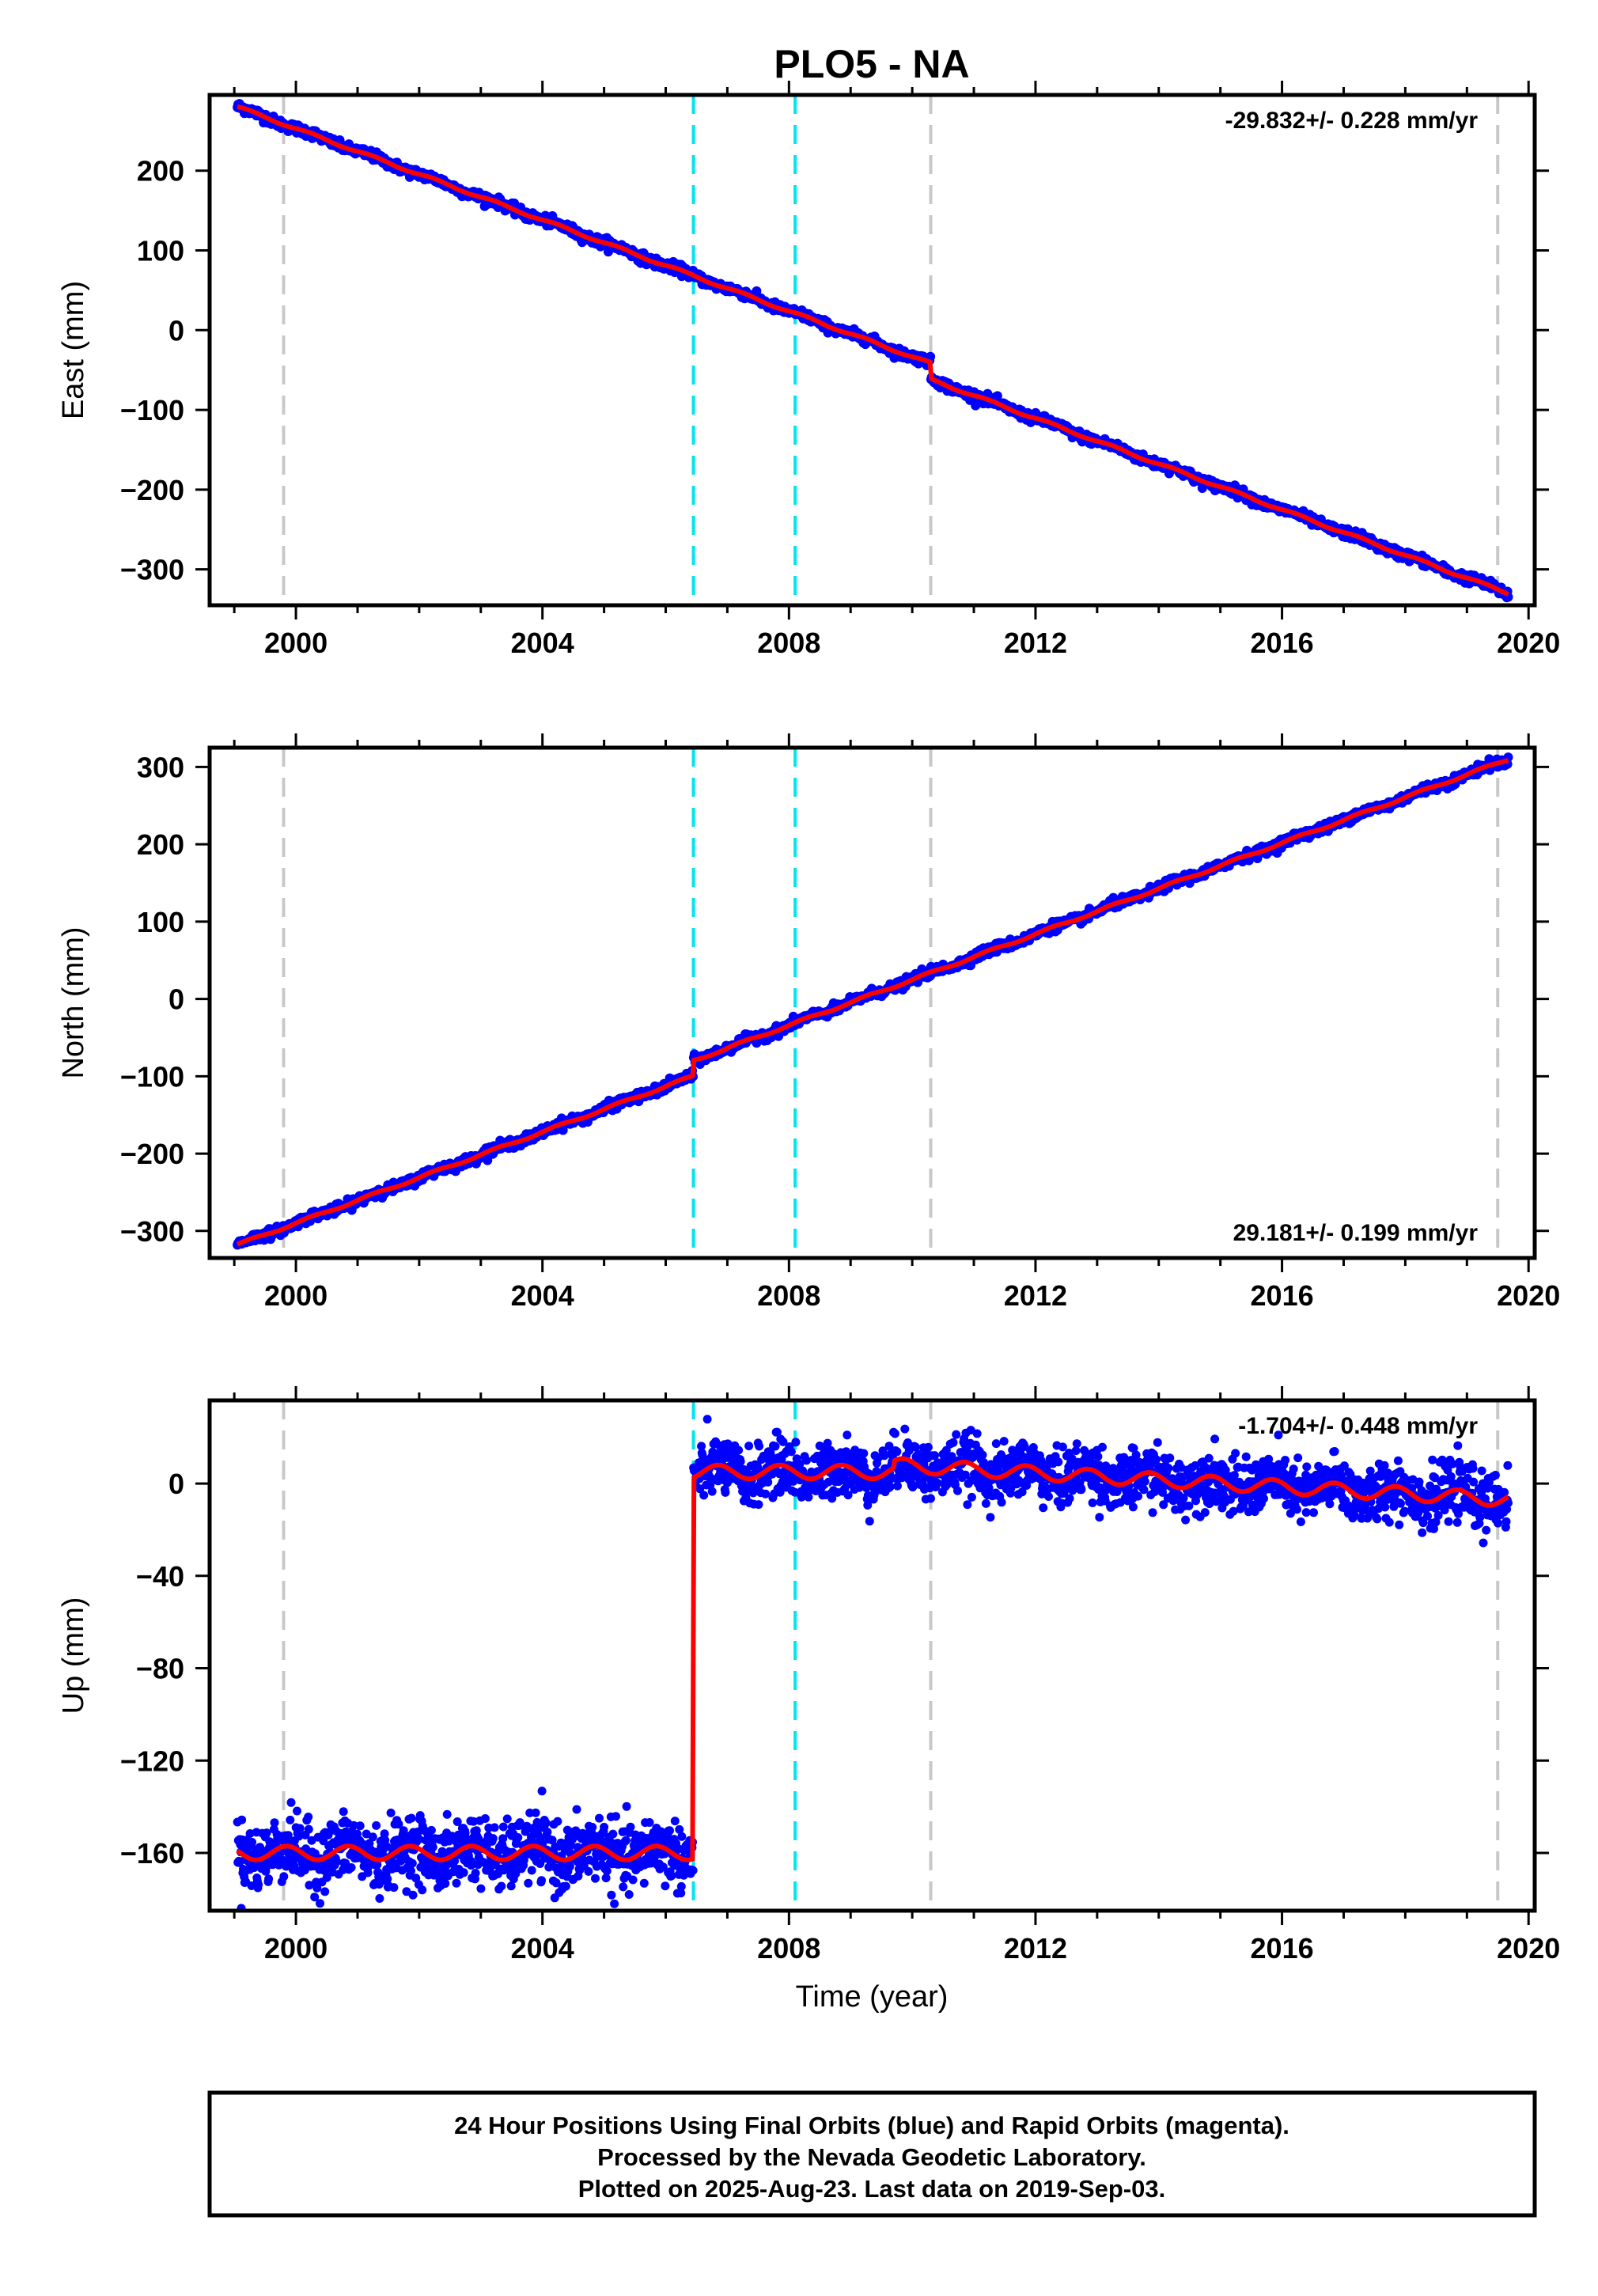  What do you see at coordinates (871, 64) in the screenshot?
I see `chart-title: PLO5 - NA` at bounding box center [871, 64].